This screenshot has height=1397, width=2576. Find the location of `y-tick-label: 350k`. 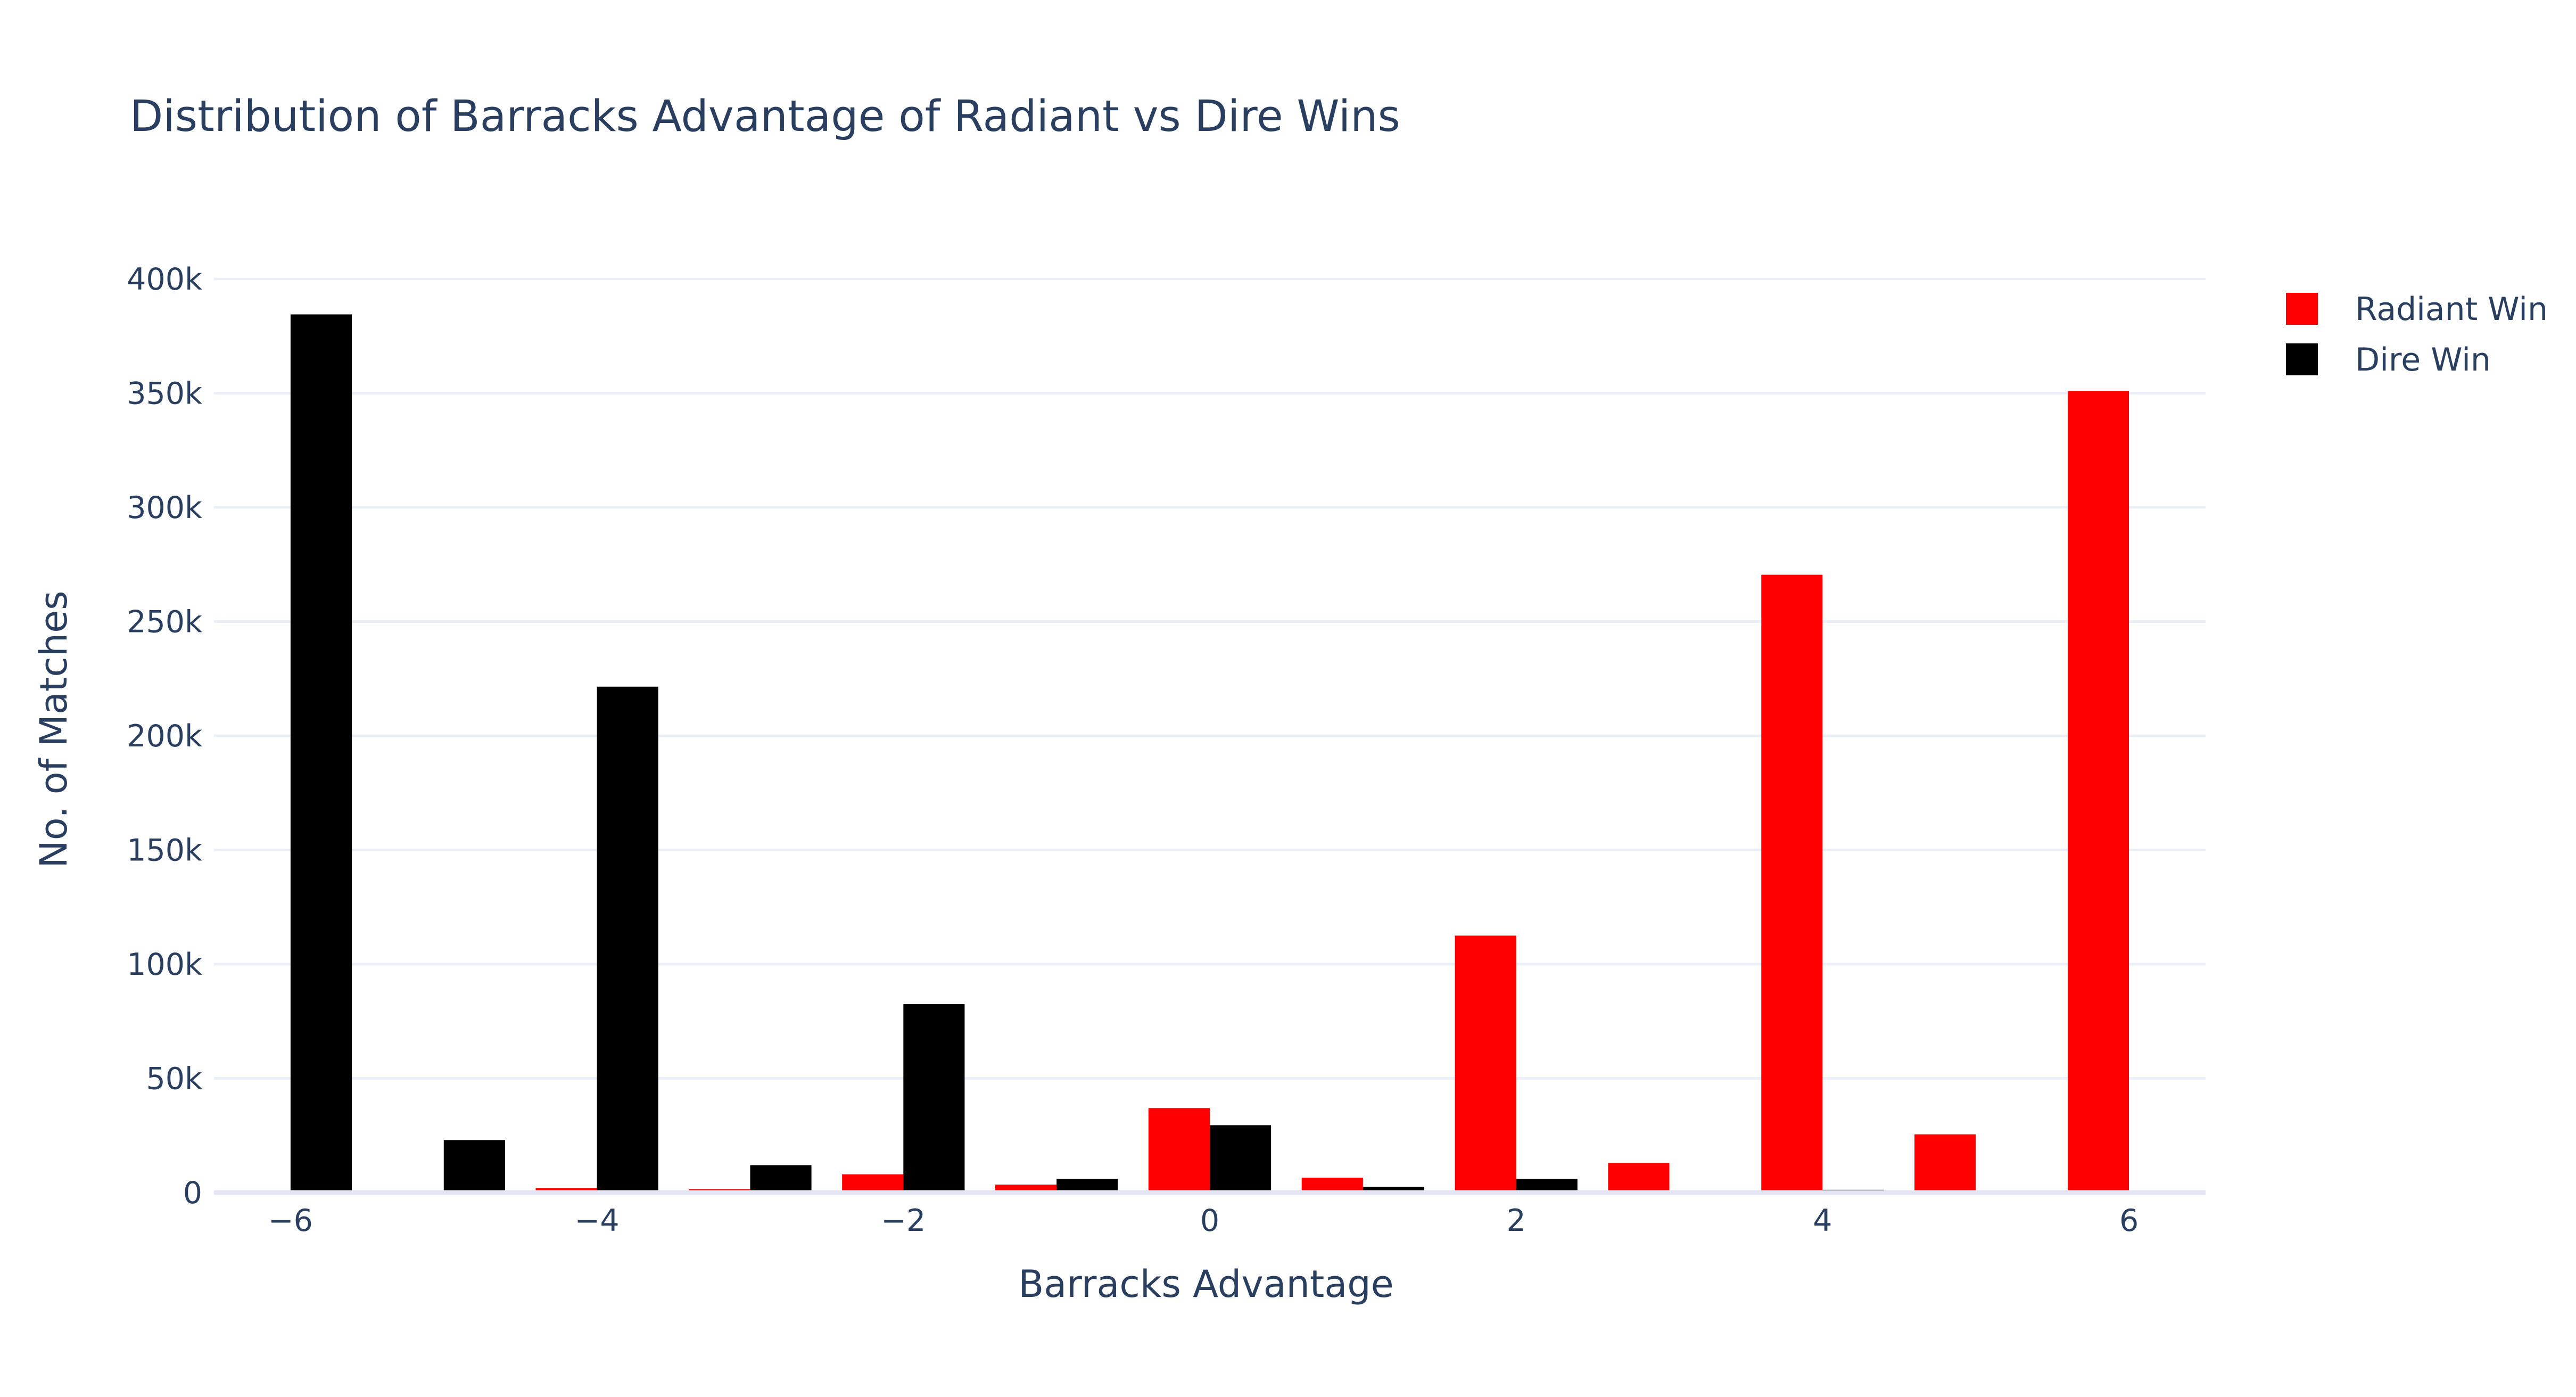

y-tick-label: 350k is located at coordinates (164, 394).